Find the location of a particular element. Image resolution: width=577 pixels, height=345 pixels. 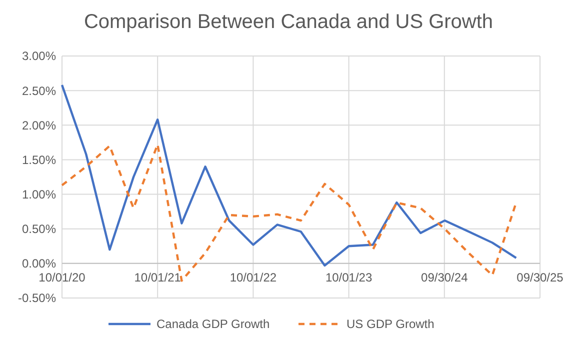

y-tick-label: 3.00% is located at coordinates (39, 56).